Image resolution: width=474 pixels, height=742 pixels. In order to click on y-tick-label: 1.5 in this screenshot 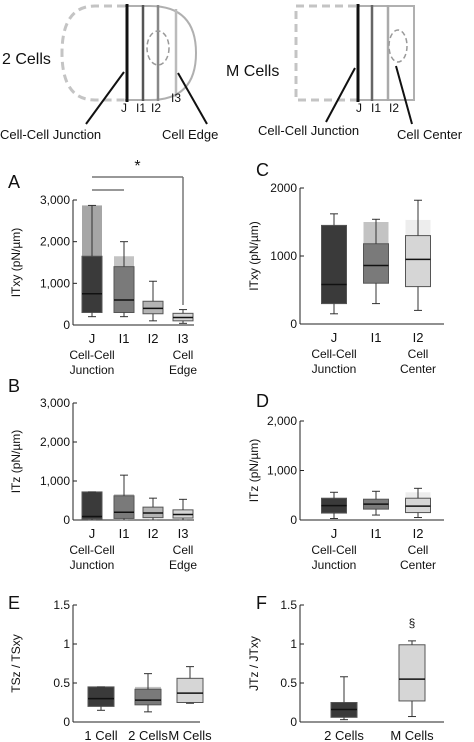, I will do `click(61, 605)`.